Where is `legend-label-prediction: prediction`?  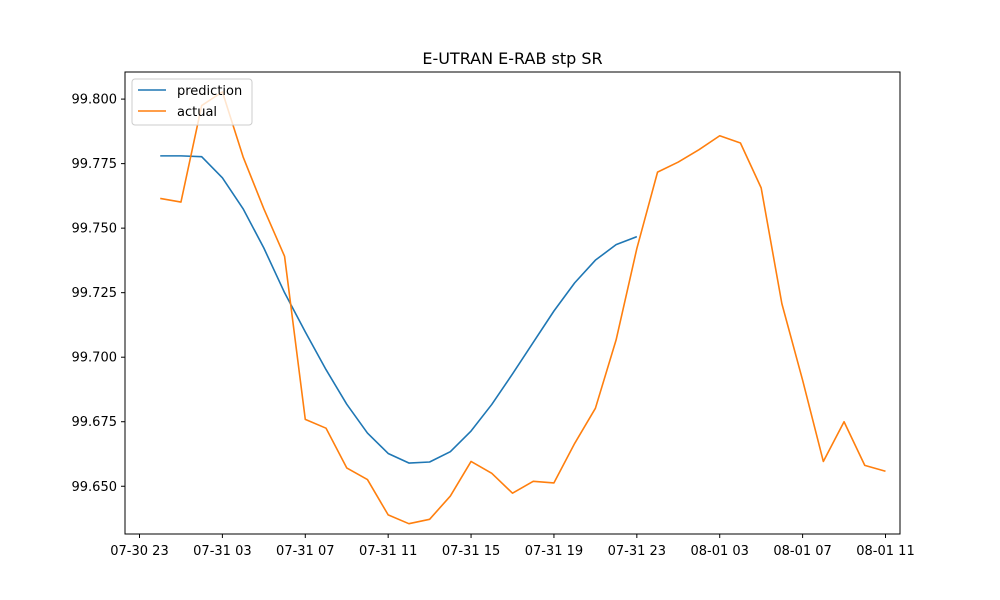
legend-label-prediction: prediction is located at coordinates (209, 91).